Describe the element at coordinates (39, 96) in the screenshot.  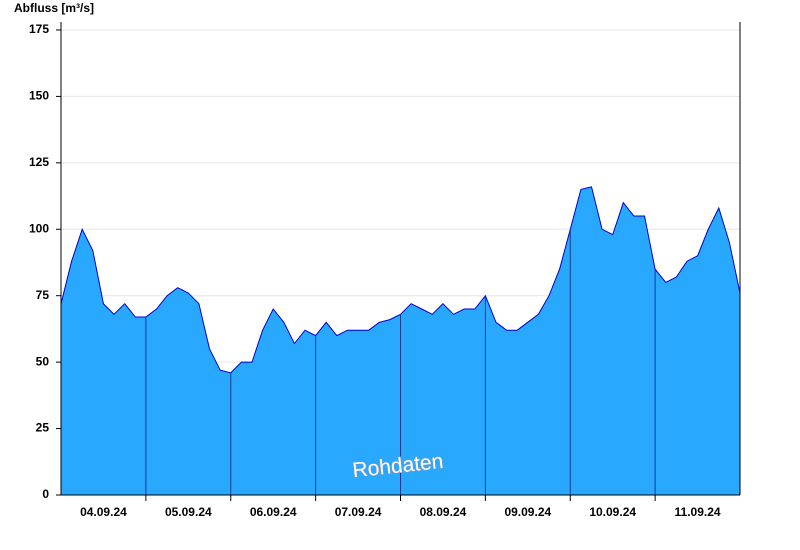
I see `y-tick-label: 150` at that location.